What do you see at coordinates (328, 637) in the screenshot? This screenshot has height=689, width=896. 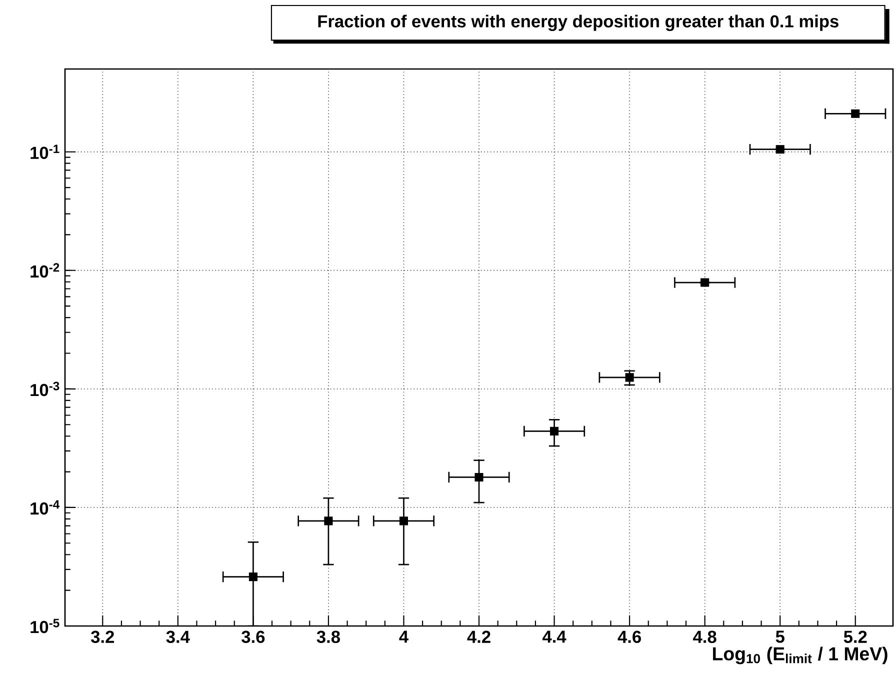 I see `x-tick-label: 3.8` at bounding box center [328, 637].